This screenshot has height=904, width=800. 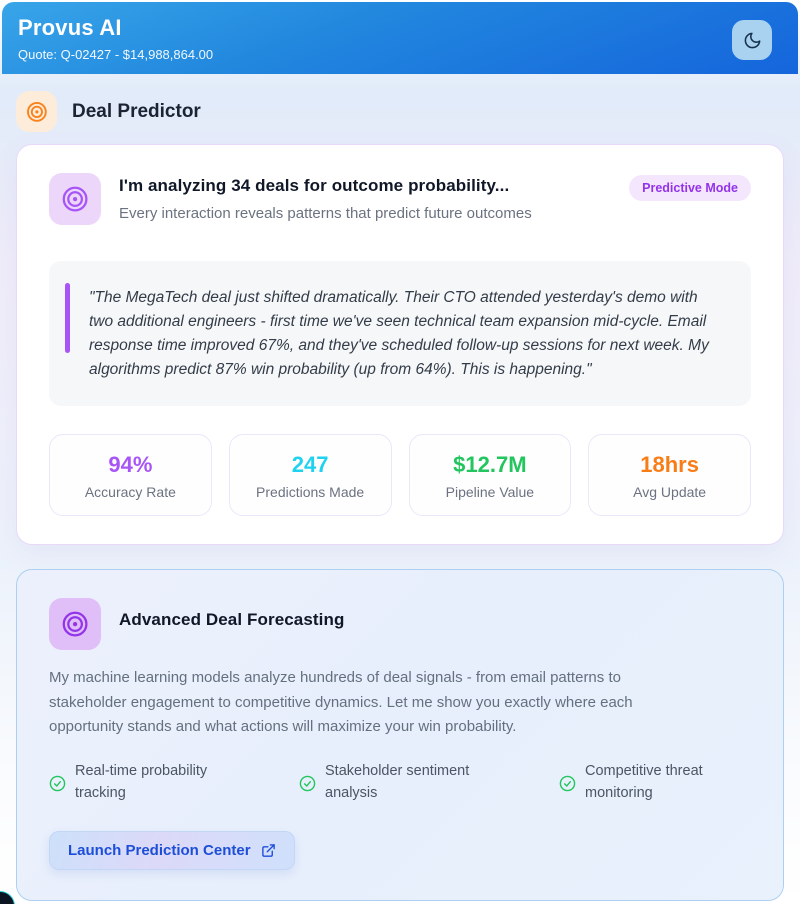 I want to click on external-link-icon, so click(x=268, y=850).